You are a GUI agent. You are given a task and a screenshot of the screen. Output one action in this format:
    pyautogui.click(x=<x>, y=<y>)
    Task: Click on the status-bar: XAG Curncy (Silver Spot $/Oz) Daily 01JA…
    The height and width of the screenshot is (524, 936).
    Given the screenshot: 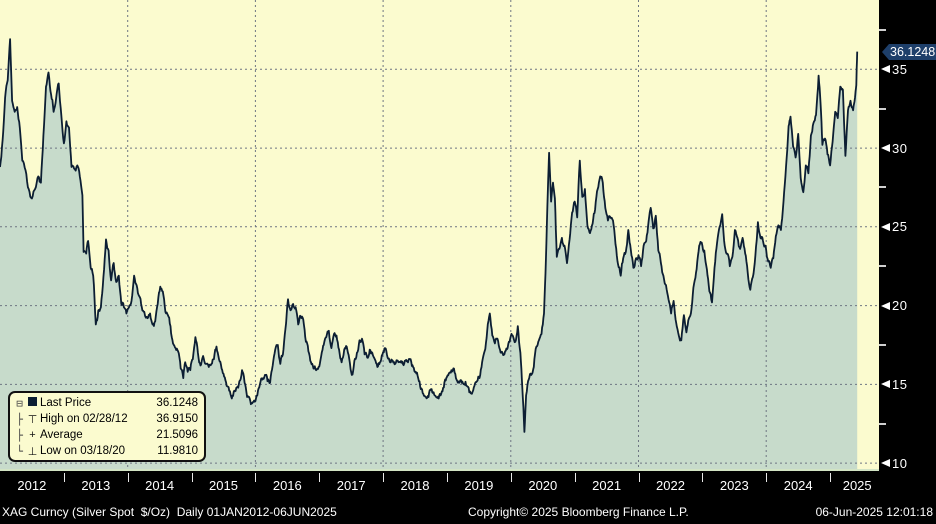 What is the action you would take?
    pyautogui.click(x=468, y=512)
    